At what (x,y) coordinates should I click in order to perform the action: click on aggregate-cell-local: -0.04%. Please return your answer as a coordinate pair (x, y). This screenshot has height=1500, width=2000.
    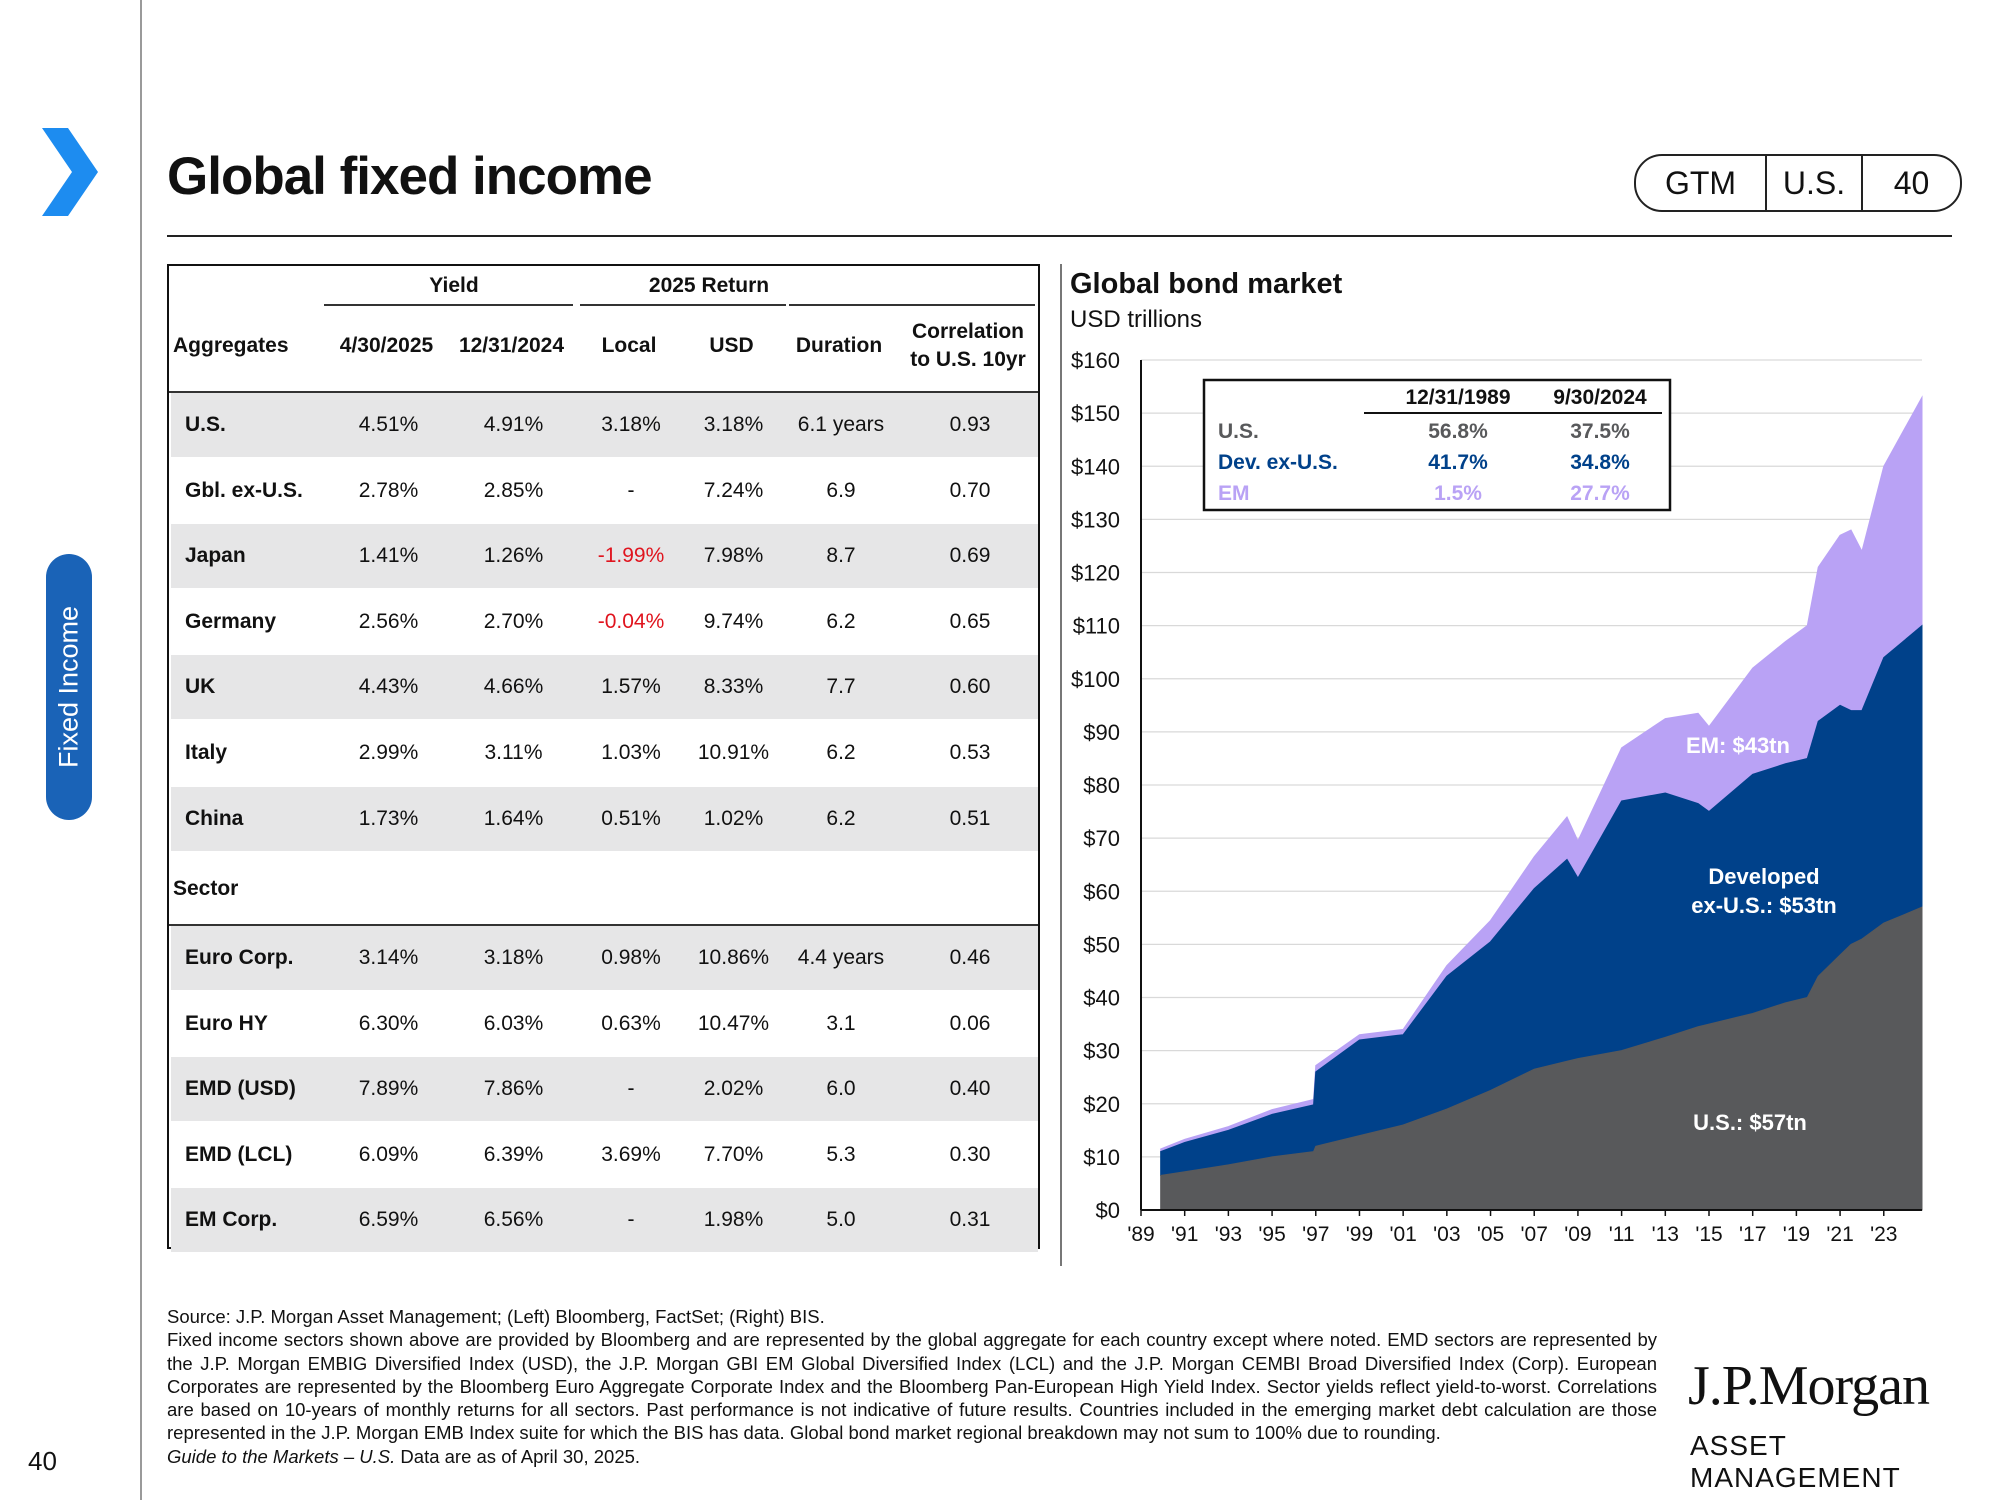
    Looking at the image, I should click on (631, 621).